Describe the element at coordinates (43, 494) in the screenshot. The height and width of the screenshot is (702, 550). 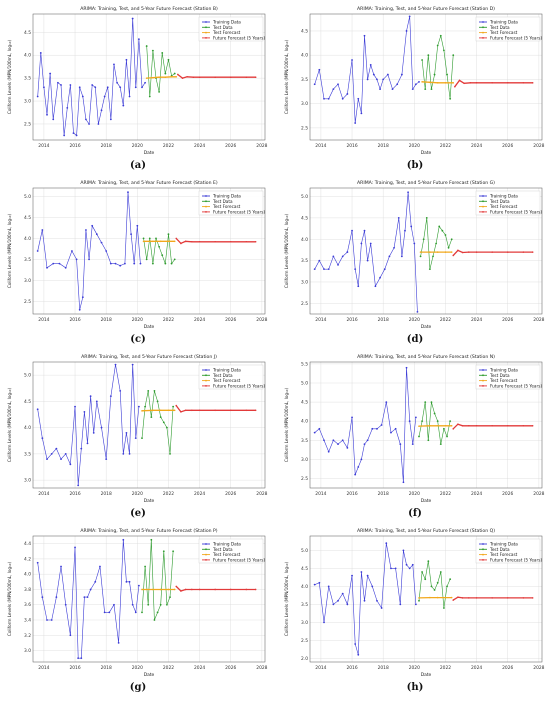
I see `x-tick-label: 2014` at that location.